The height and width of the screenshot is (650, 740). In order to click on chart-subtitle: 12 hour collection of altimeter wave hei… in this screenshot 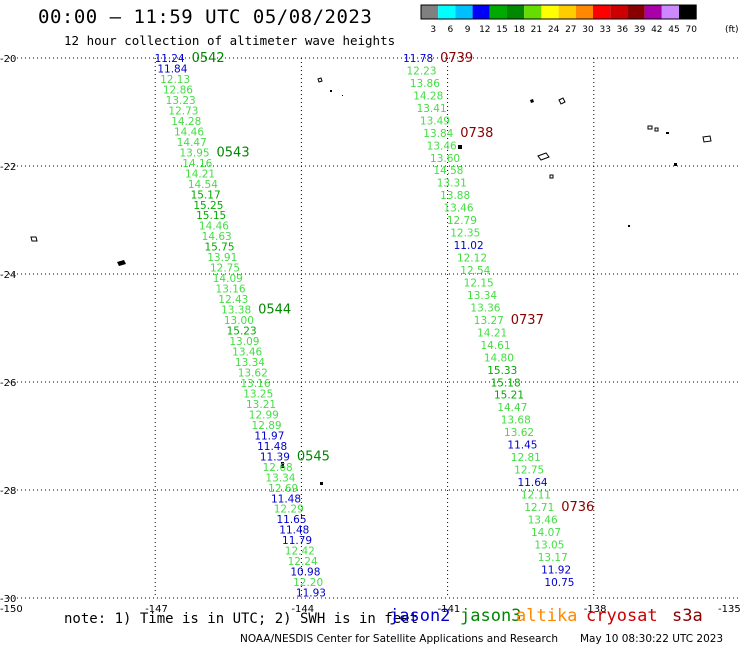, I will do `click(230, 40)`.